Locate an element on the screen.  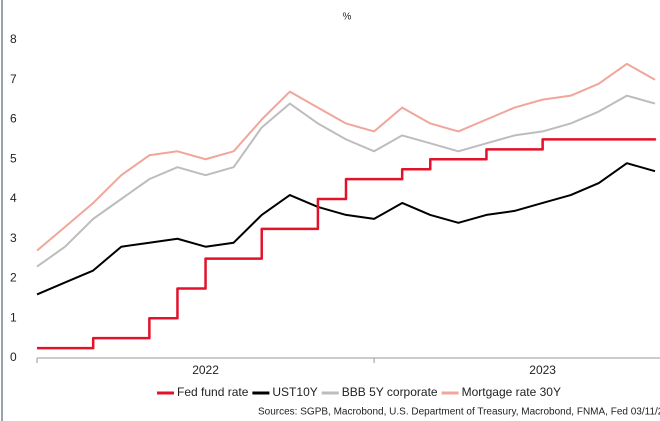
legend-label: BBB 5Y corporate is located at coordinates (390, 392).